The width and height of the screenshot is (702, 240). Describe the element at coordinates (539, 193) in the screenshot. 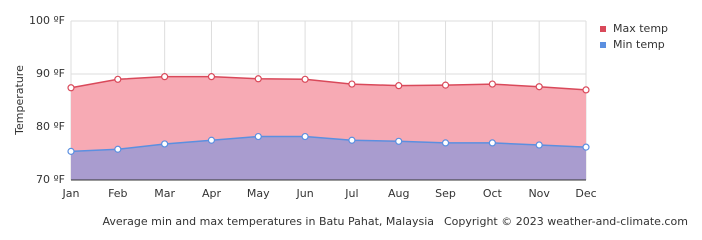

I see `x-tick-label: Nov` at that location.